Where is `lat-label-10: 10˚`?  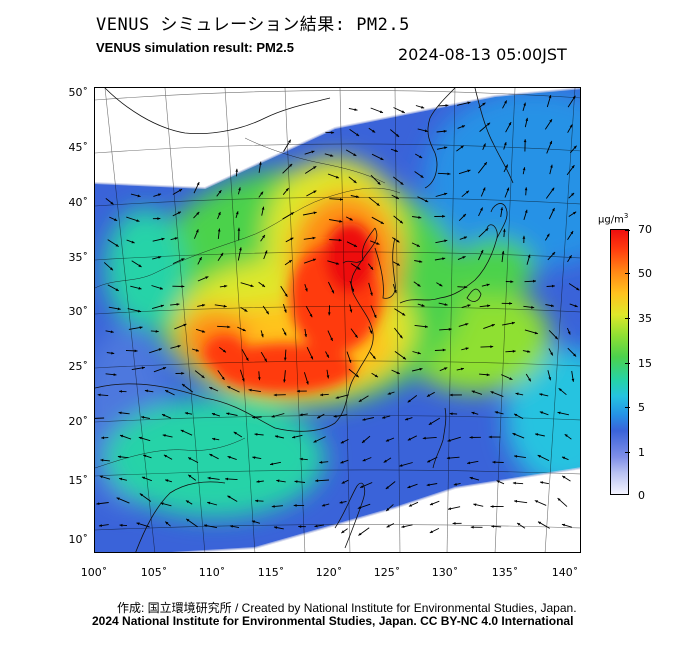
lat-label-10: 10˚ is located at coordinates (78, 539).